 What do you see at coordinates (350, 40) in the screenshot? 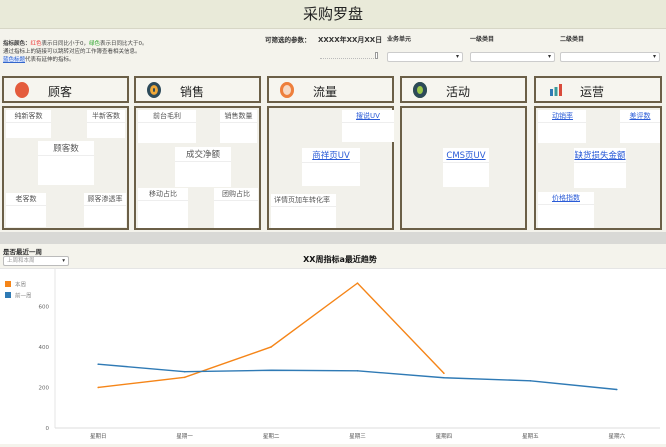
I see `date-label: XXXX年XX月XX日` at bounding box center [350, 40].